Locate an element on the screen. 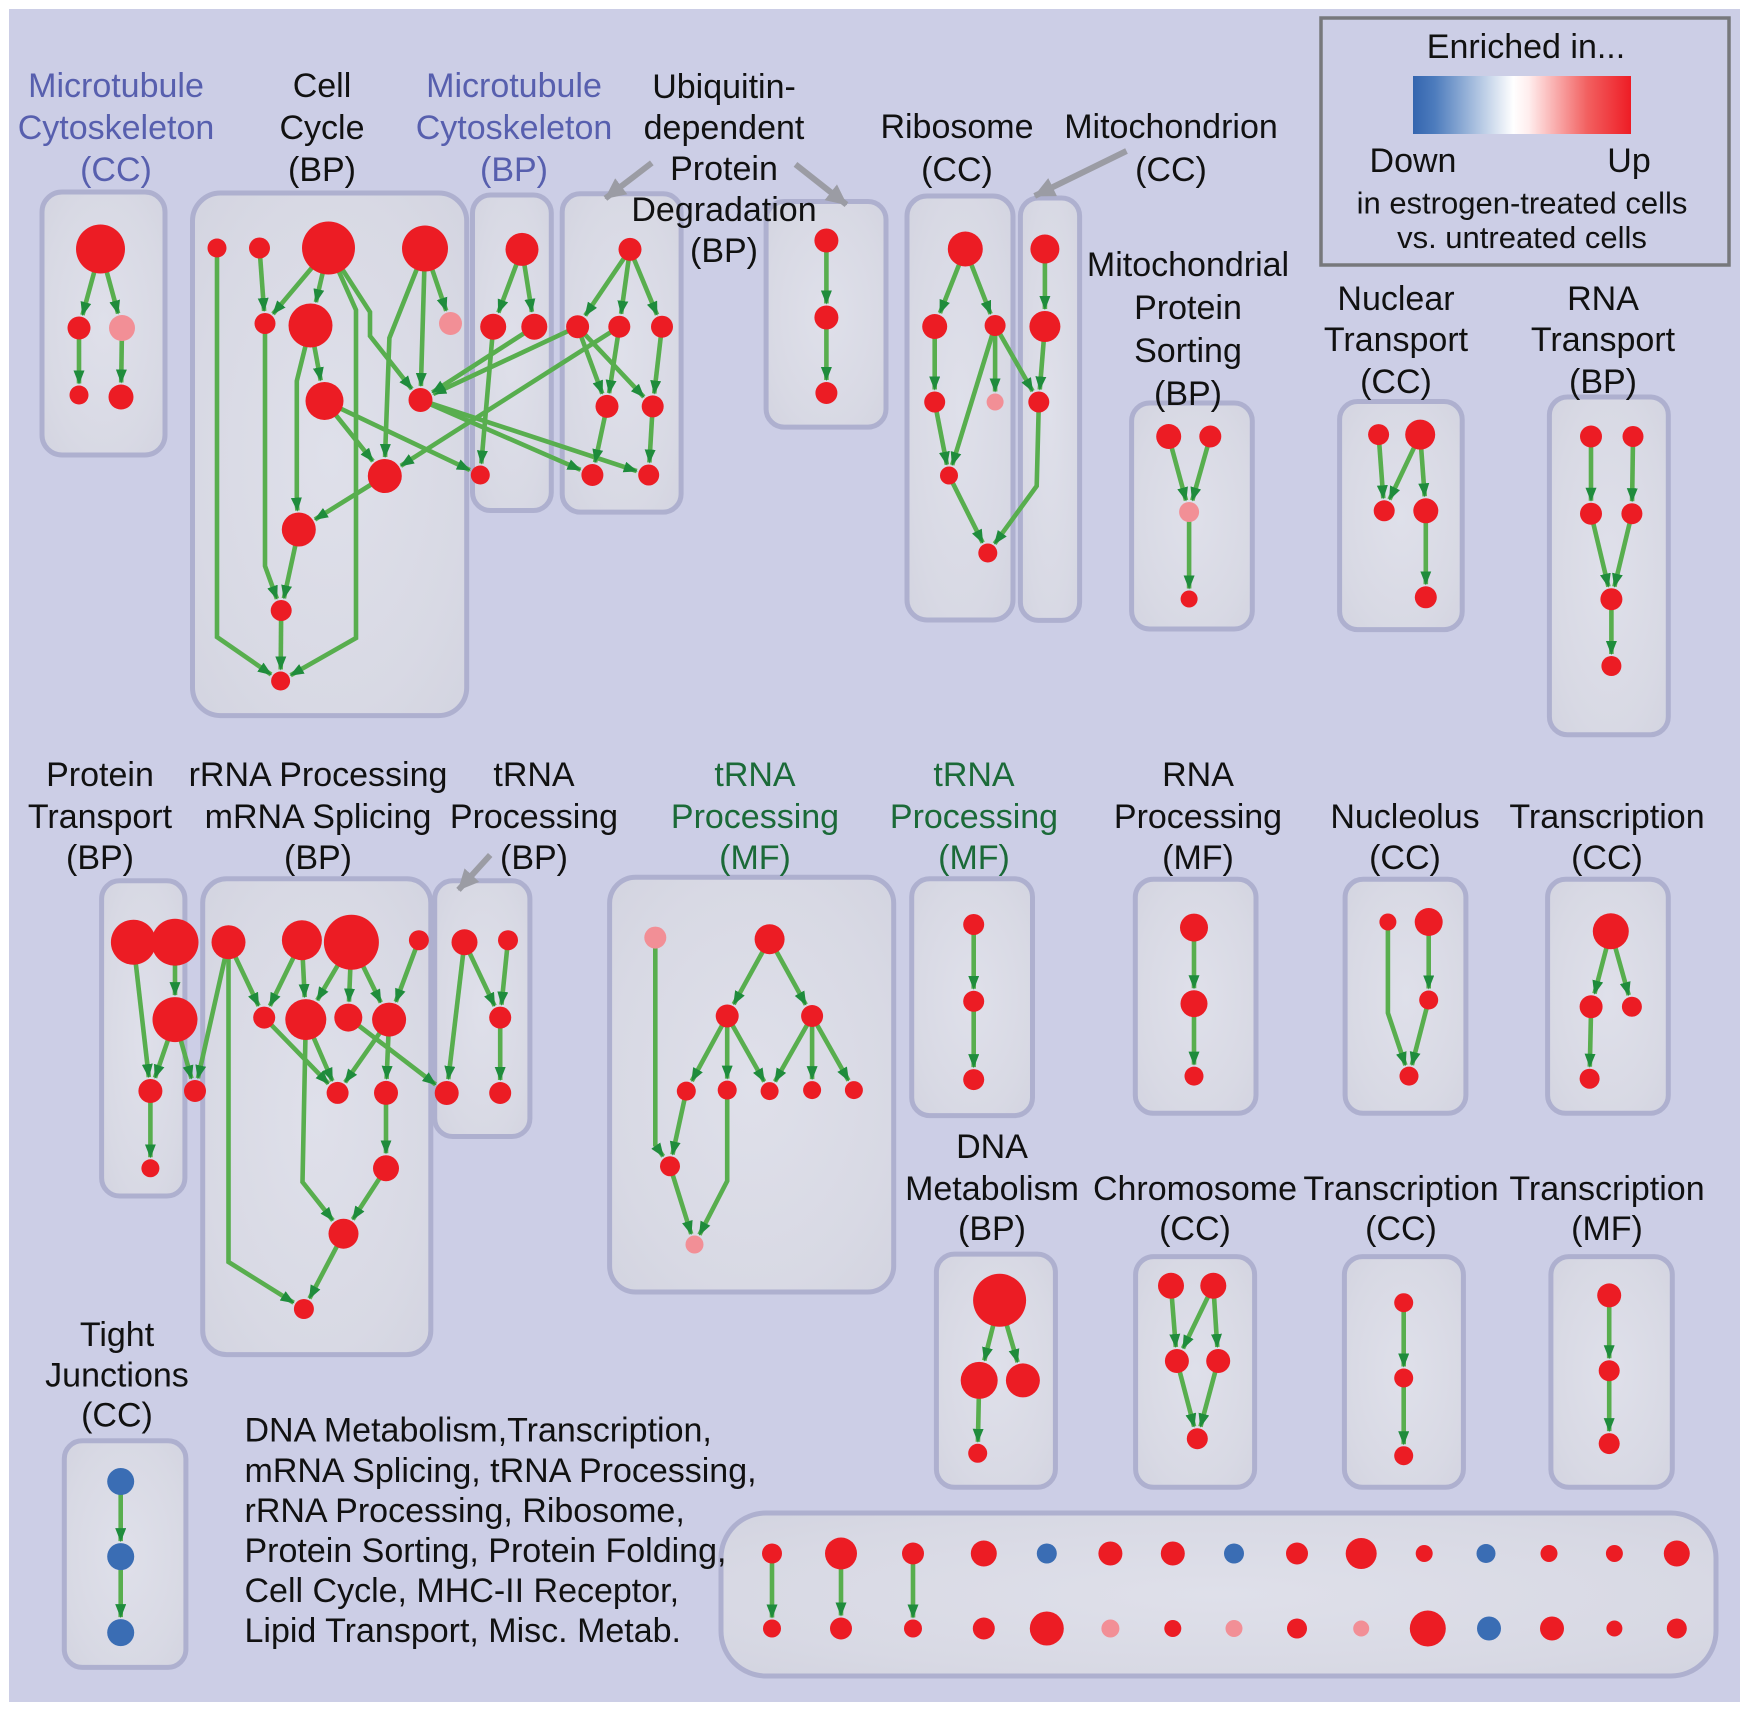  svg-text: Mitochondrial is located at coordinates (1188, 265).